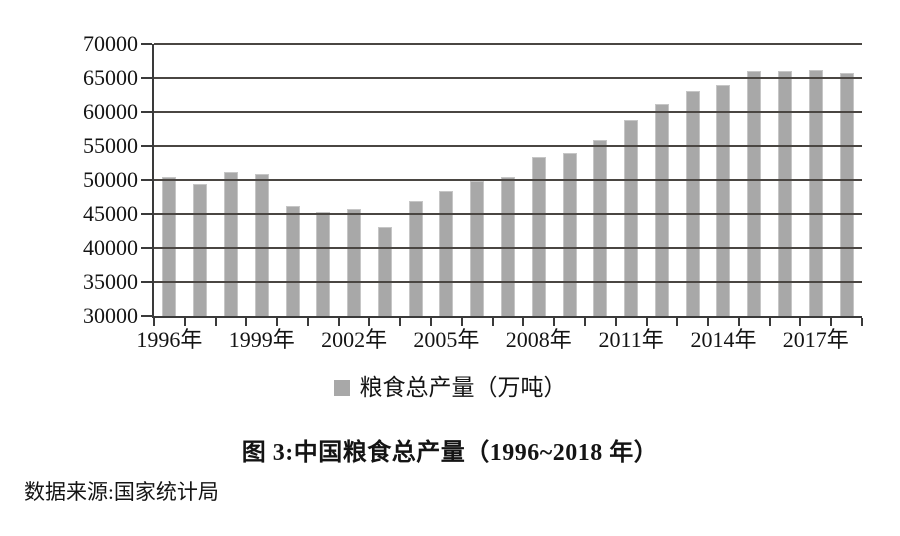 This screenshot has height=536, width=900. What do you see at coordinates (230, 243) in the screenshot?
I see `bar-1998年` at bounding box center [230, 243].